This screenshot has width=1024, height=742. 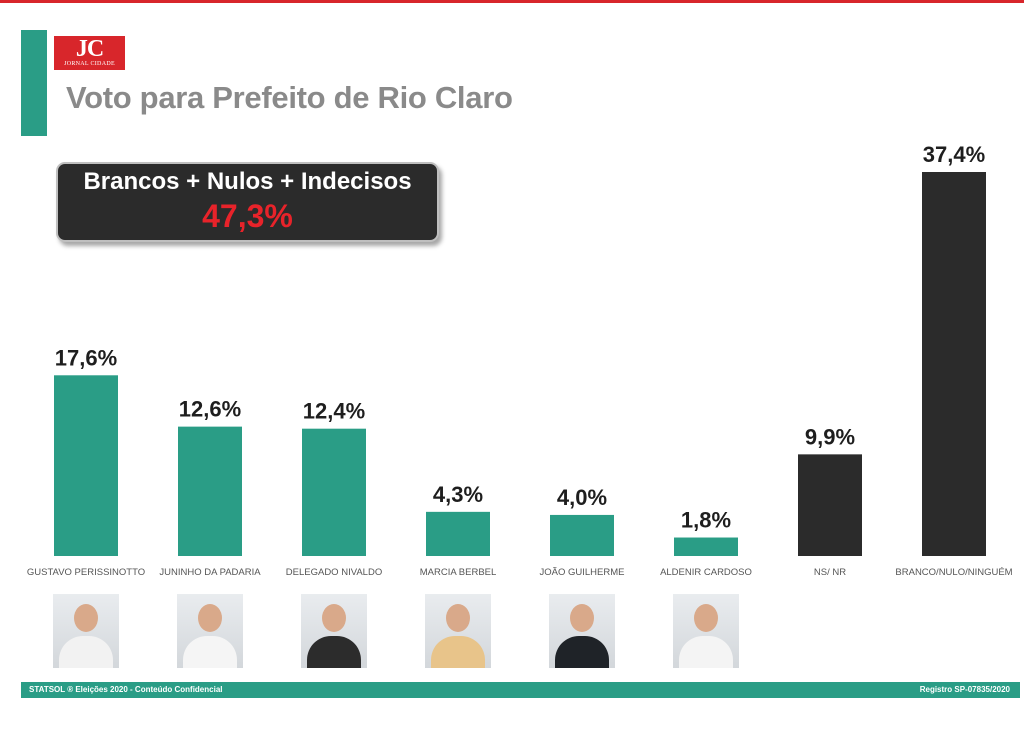 I want to click on aldenir-cardoso-photo, so click(x=706, y=631).